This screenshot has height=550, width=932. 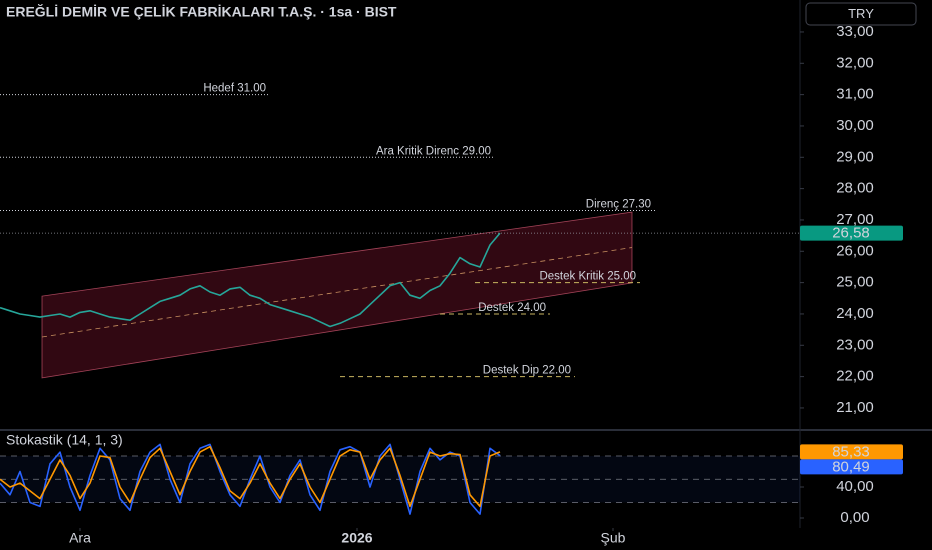 I want to click on y-tick-label: 21,00, so click(x=855, y=407).